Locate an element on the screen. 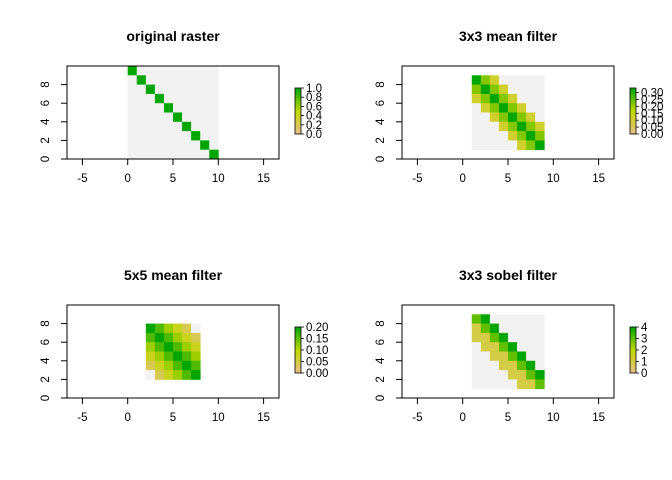  legend-tick-label: 1 is located at coordinates (644, 363).